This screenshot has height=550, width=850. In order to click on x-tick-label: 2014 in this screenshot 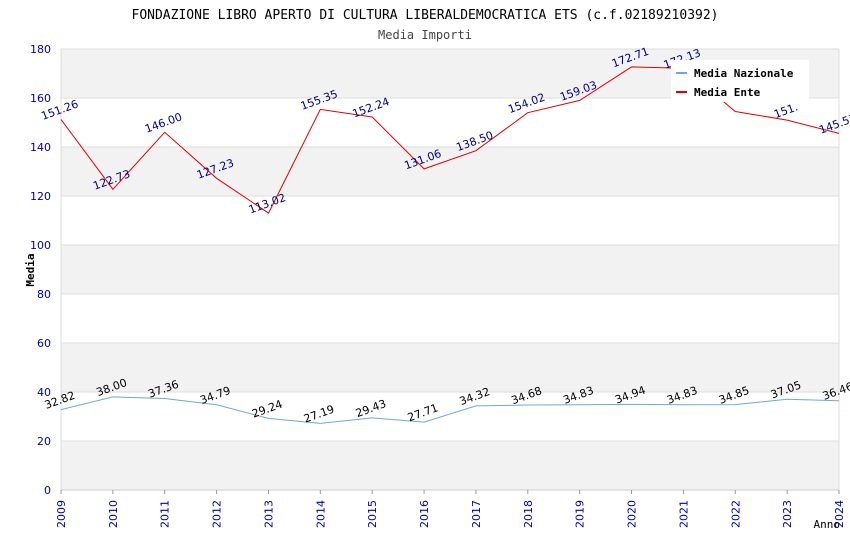, I will do `click(320, 514)`.